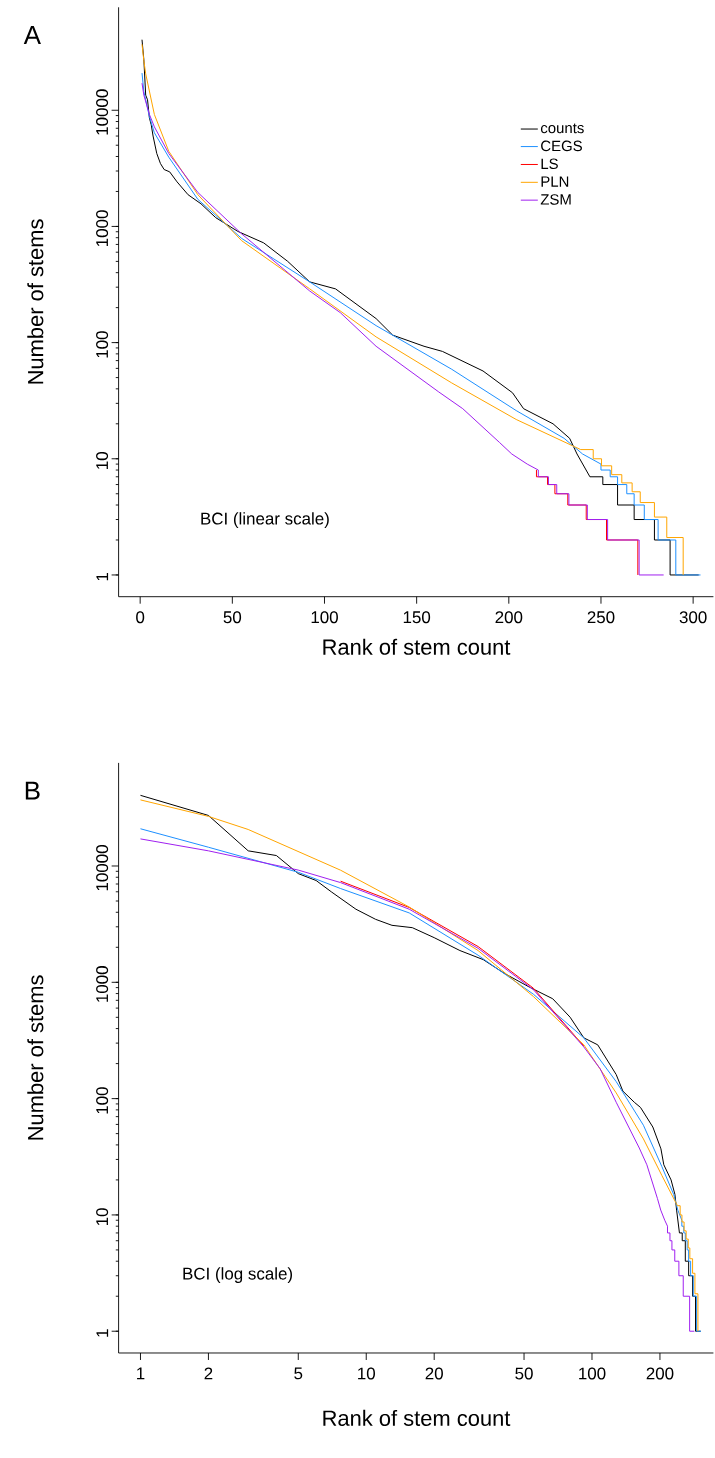 The image size is (715, 1458). What do you see at coordinates (238, 1275) in the screenshot?
I see `annotation: BCI (log scale)` at bounding box center [238, 1275].